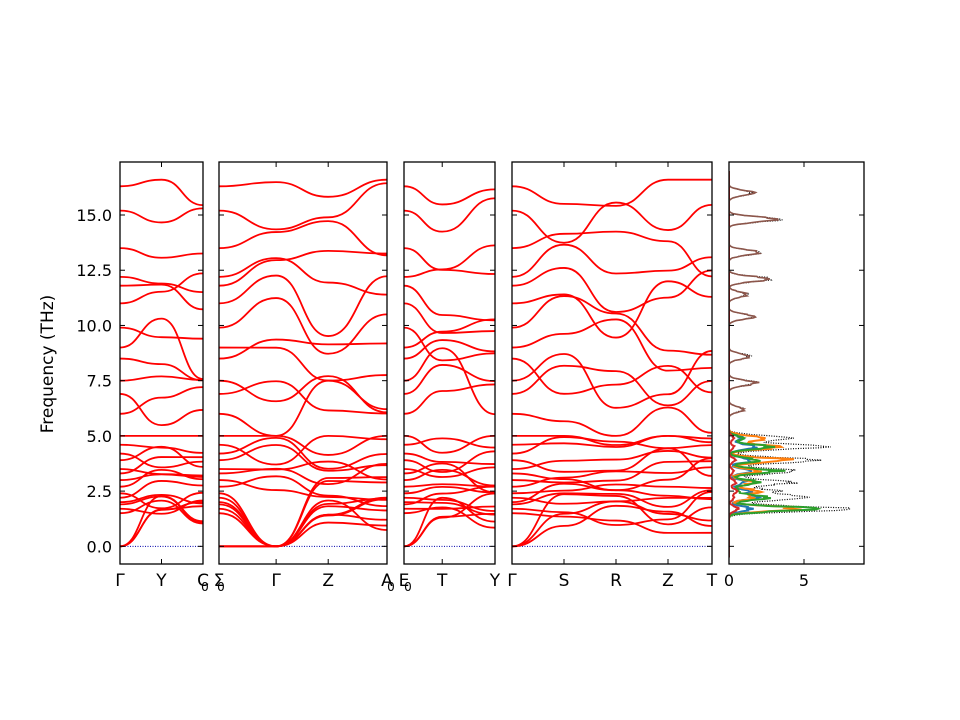 The width and height of the screenshot is (960, 720). I want to click on k-point-label: C, so click(203, 581).